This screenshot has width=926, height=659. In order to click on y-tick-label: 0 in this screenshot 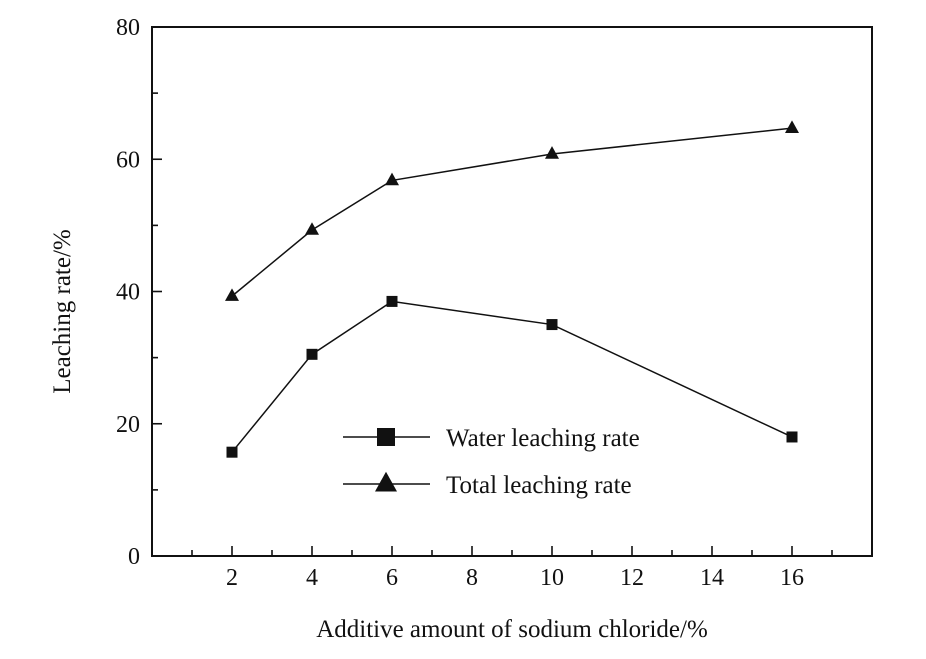, I will do `click(134, 557)`.